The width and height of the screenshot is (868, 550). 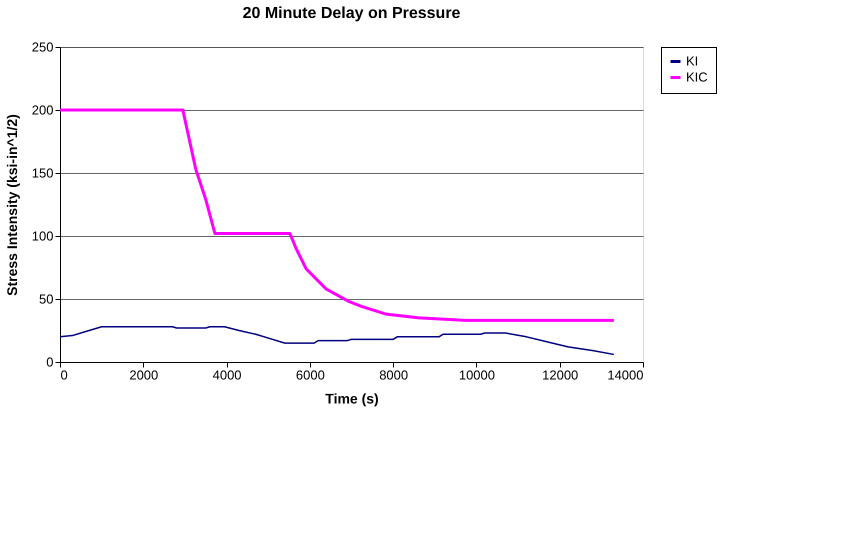 What do you see at coordinates (227, 375) in the screenshot?
I see `x-tick-label: 4000` at bounding box center [227, 375].